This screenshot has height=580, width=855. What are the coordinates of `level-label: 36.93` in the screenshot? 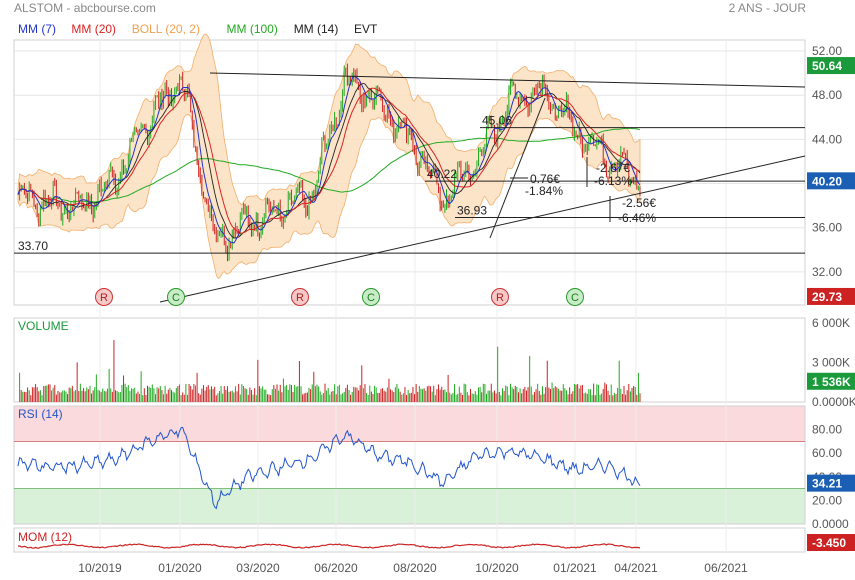 It's located at (472, 210).